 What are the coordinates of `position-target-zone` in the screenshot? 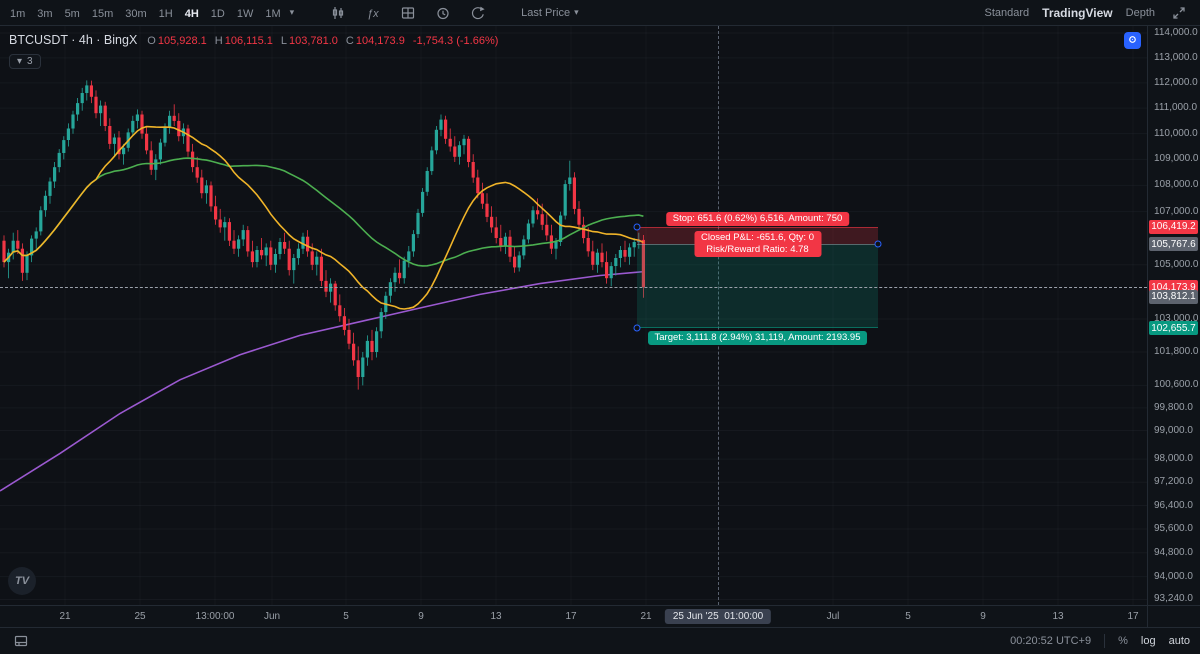 It's located at (757, 286).